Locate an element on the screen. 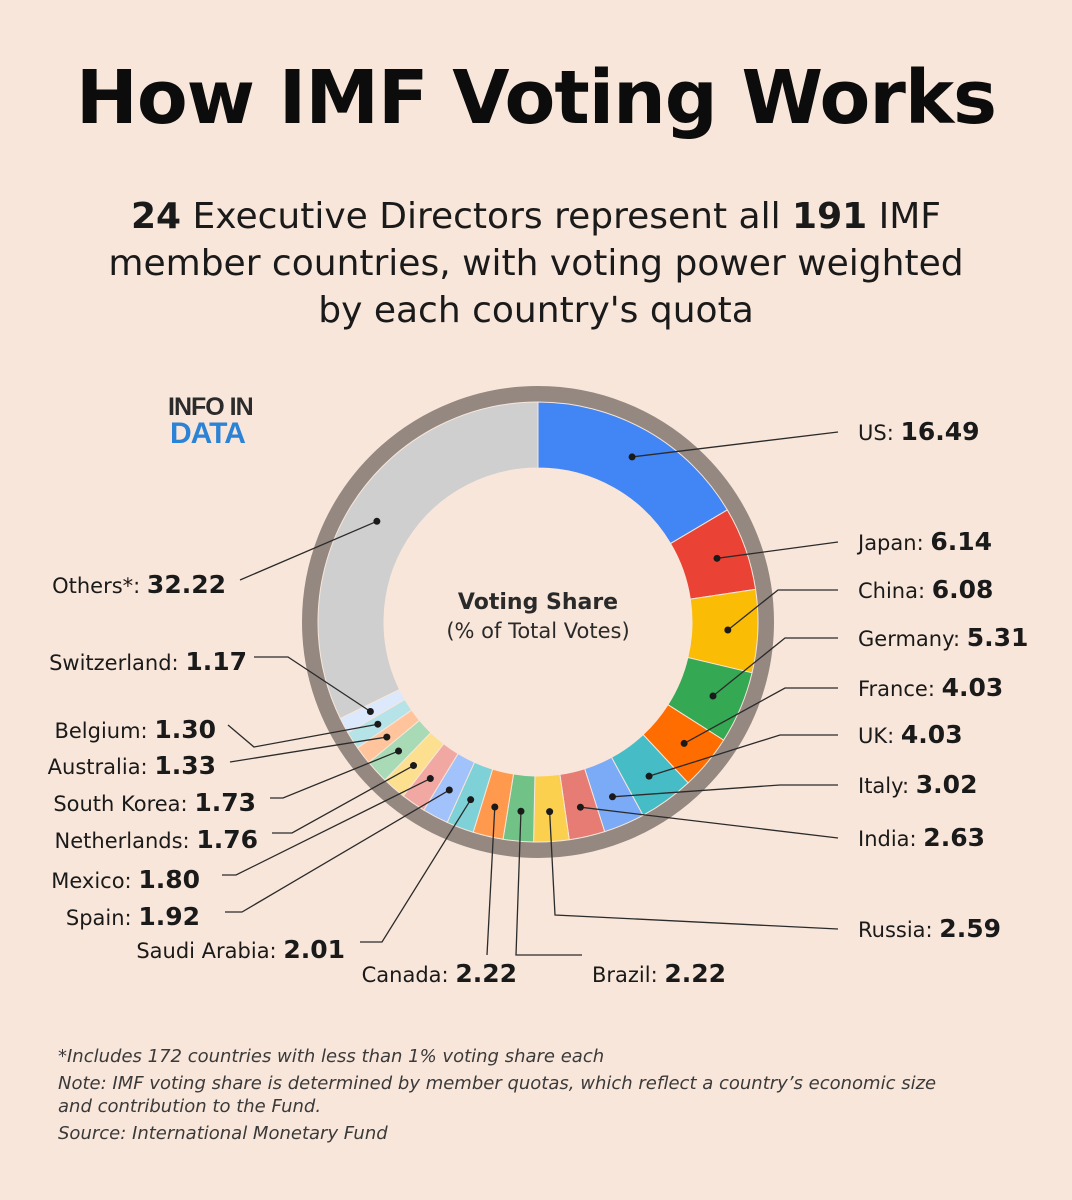 The height and width of the screenshot is (1200, 1072). data-label-spain: Spain: 1.92 is located at coordinates (133, 916).